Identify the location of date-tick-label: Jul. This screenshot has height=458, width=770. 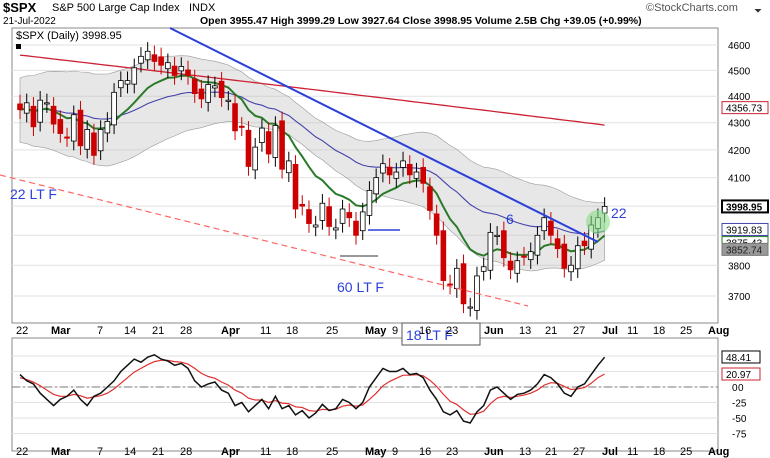
(610, 331).